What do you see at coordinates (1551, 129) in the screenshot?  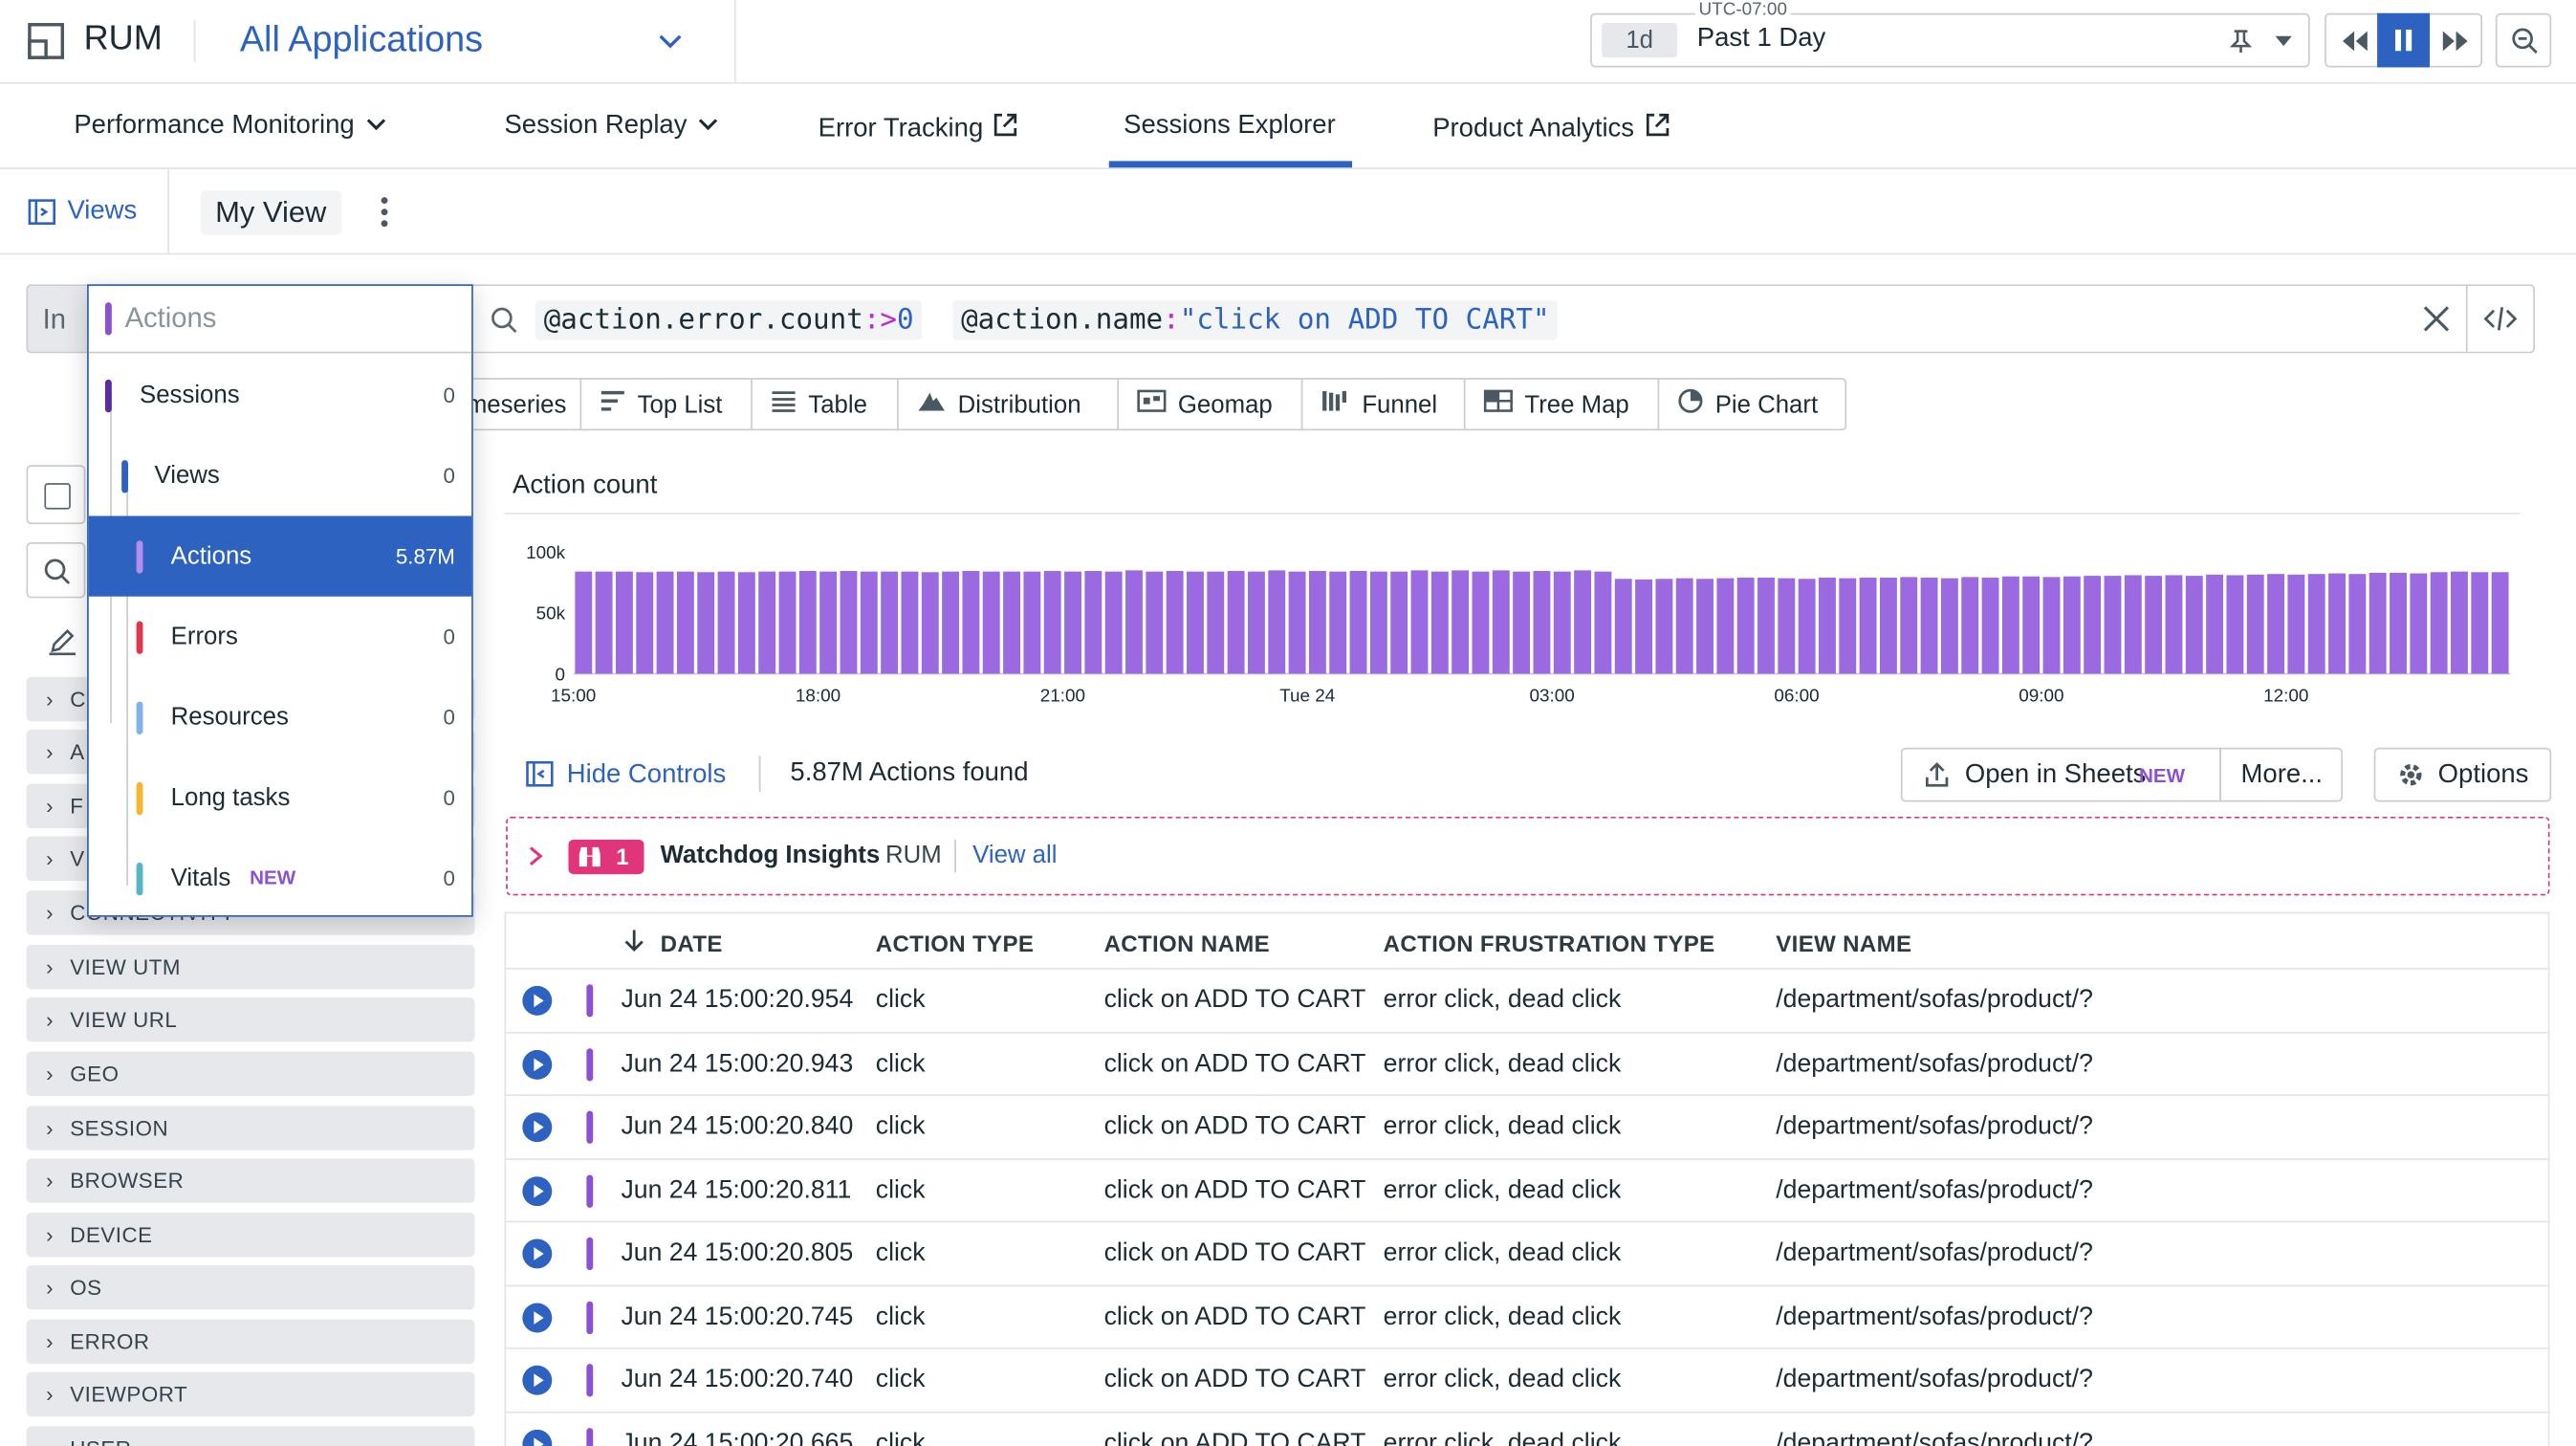 I see `nav-product-analytics: Product Analytics` at bounding box center [1551, 129].